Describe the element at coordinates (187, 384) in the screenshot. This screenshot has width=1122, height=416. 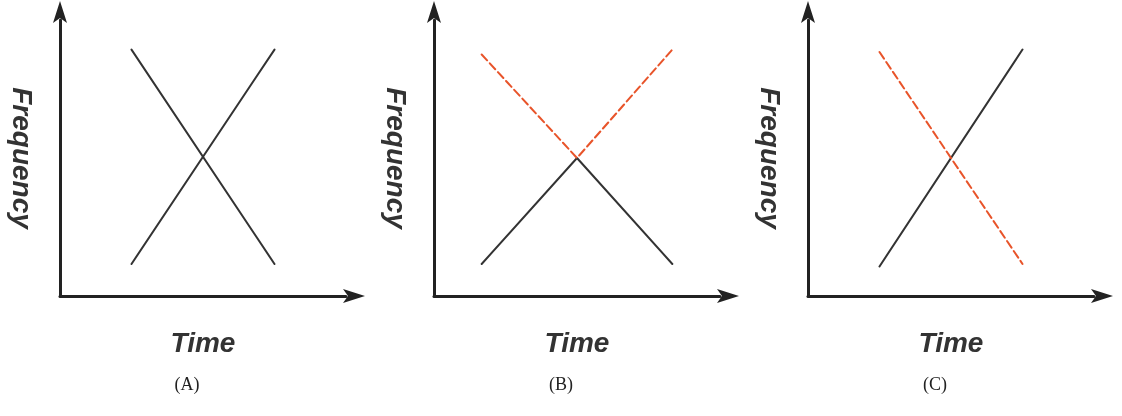
I see `text: (A)` at that location.